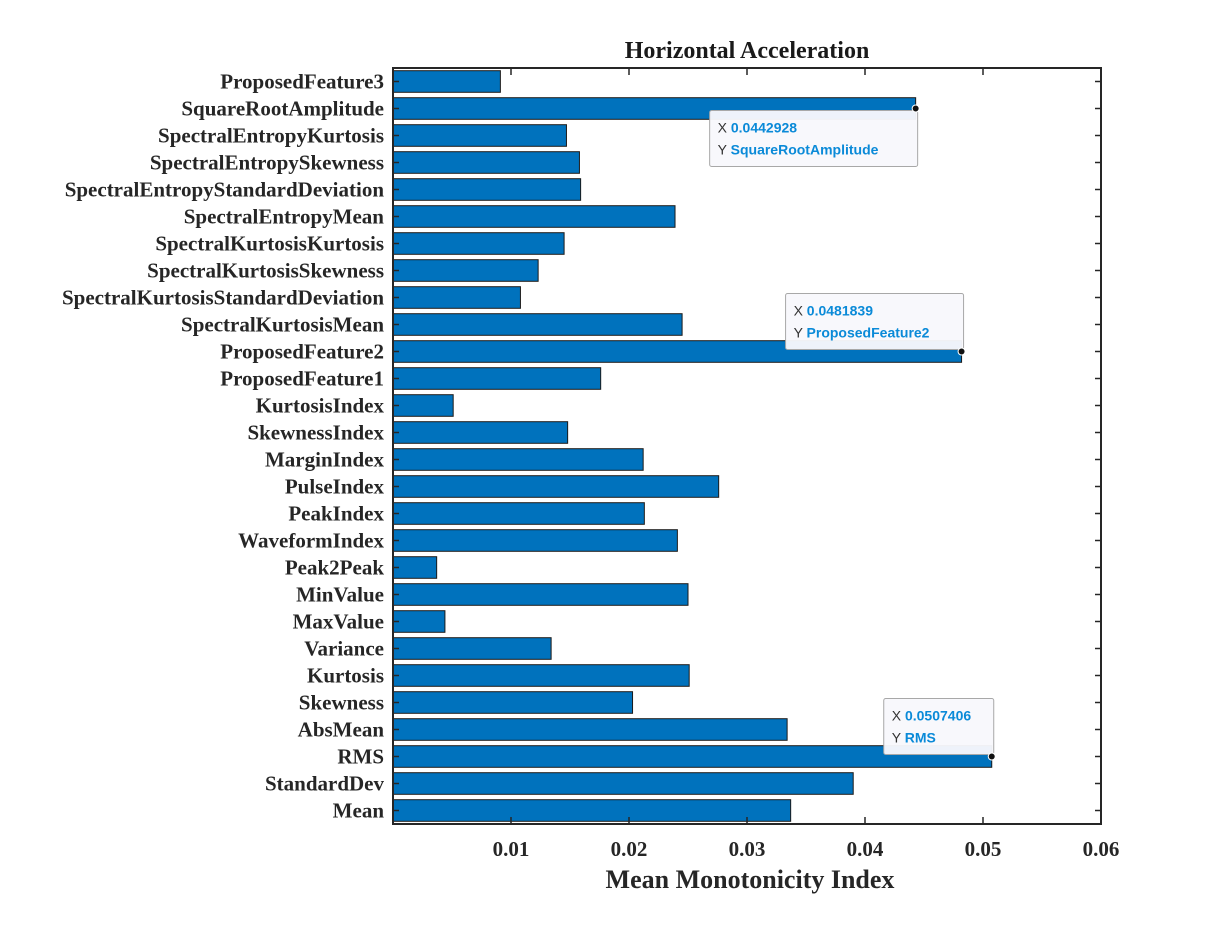 Image resolution: width=1218 pixels, height=926 pixels. I want to click on y-tick-label: SquareRootAmplitude, so click(282, 109).